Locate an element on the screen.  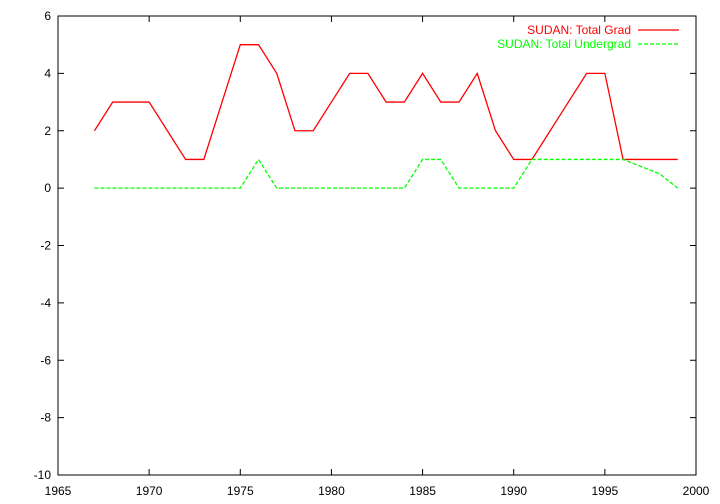
x-tick-label: 1970 is located at coordinates (149, 491).